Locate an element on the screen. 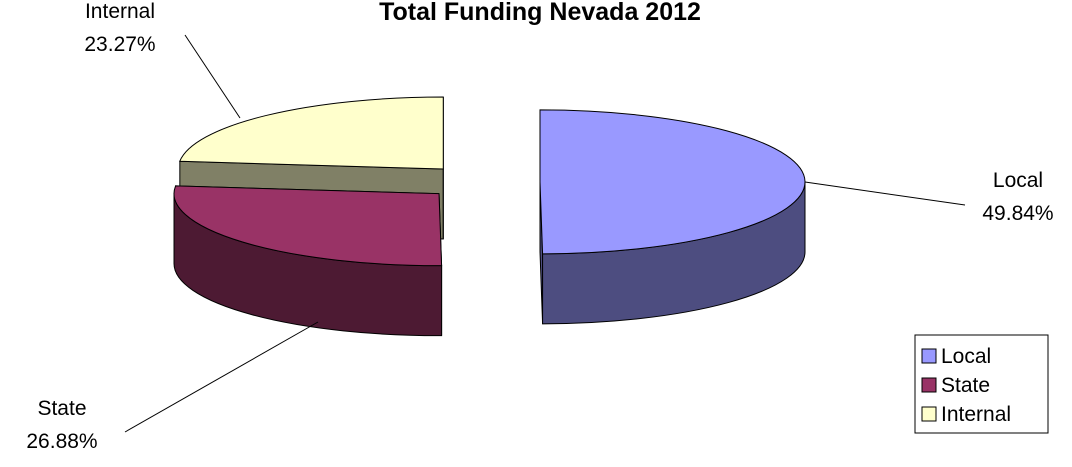  legend-box is located at coordinates (981, 384).